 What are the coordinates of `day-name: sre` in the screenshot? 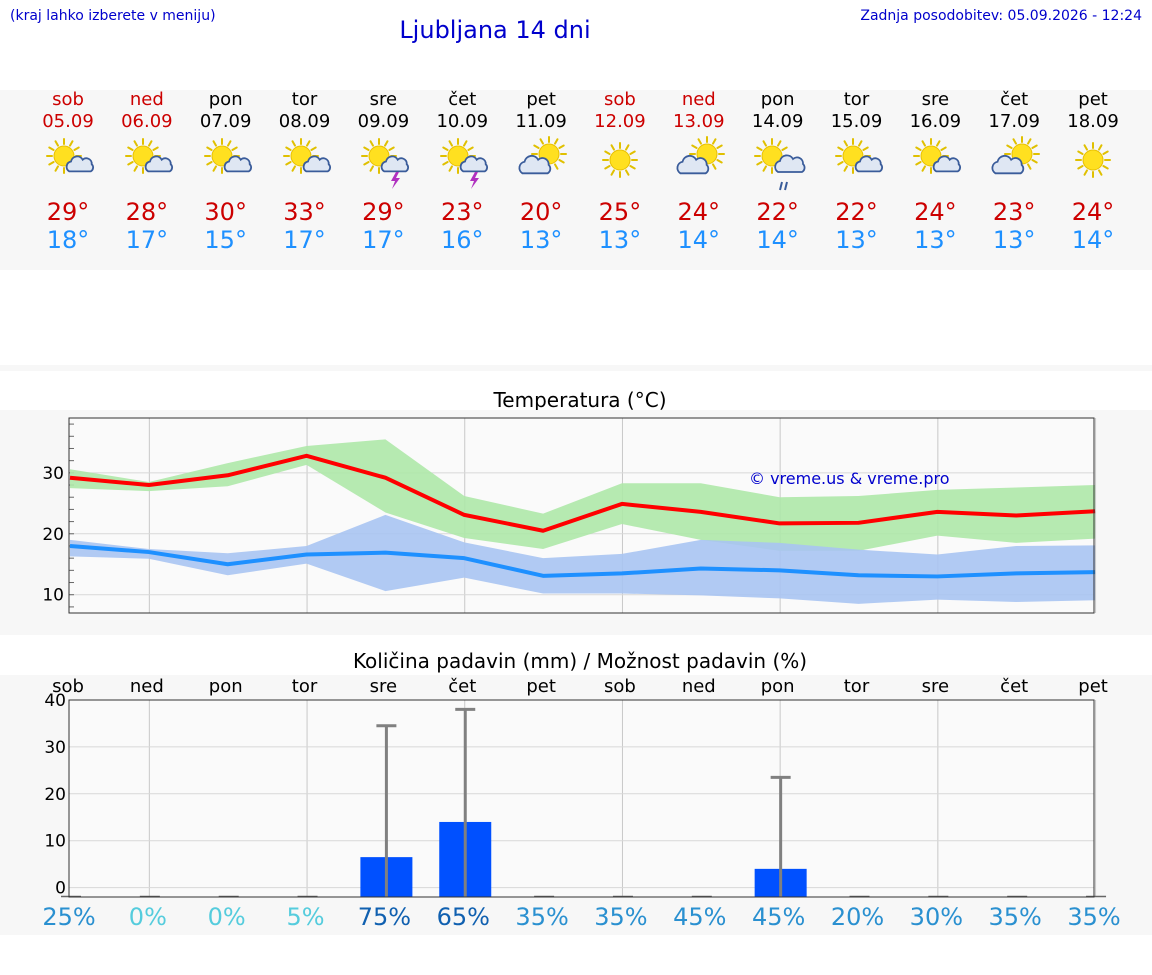 It's located at (935, 99).